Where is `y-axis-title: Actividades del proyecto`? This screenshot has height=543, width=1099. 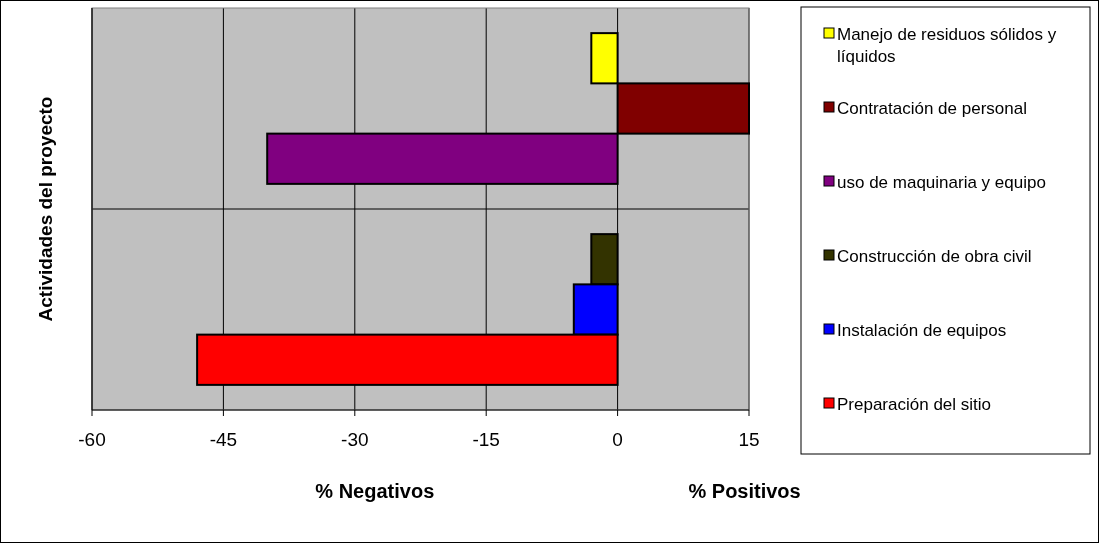 y-axis-title: Actividades del proyecto is located at coordinates (45, 209).